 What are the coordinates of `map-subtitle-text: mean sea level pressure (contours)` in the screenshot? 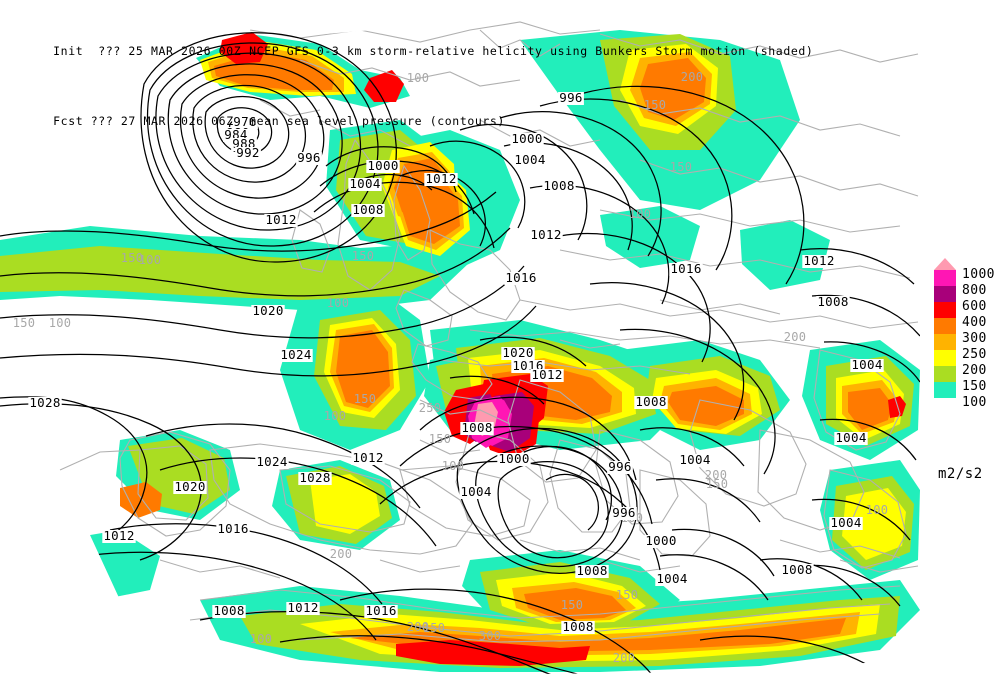 It's located at (377, 121).